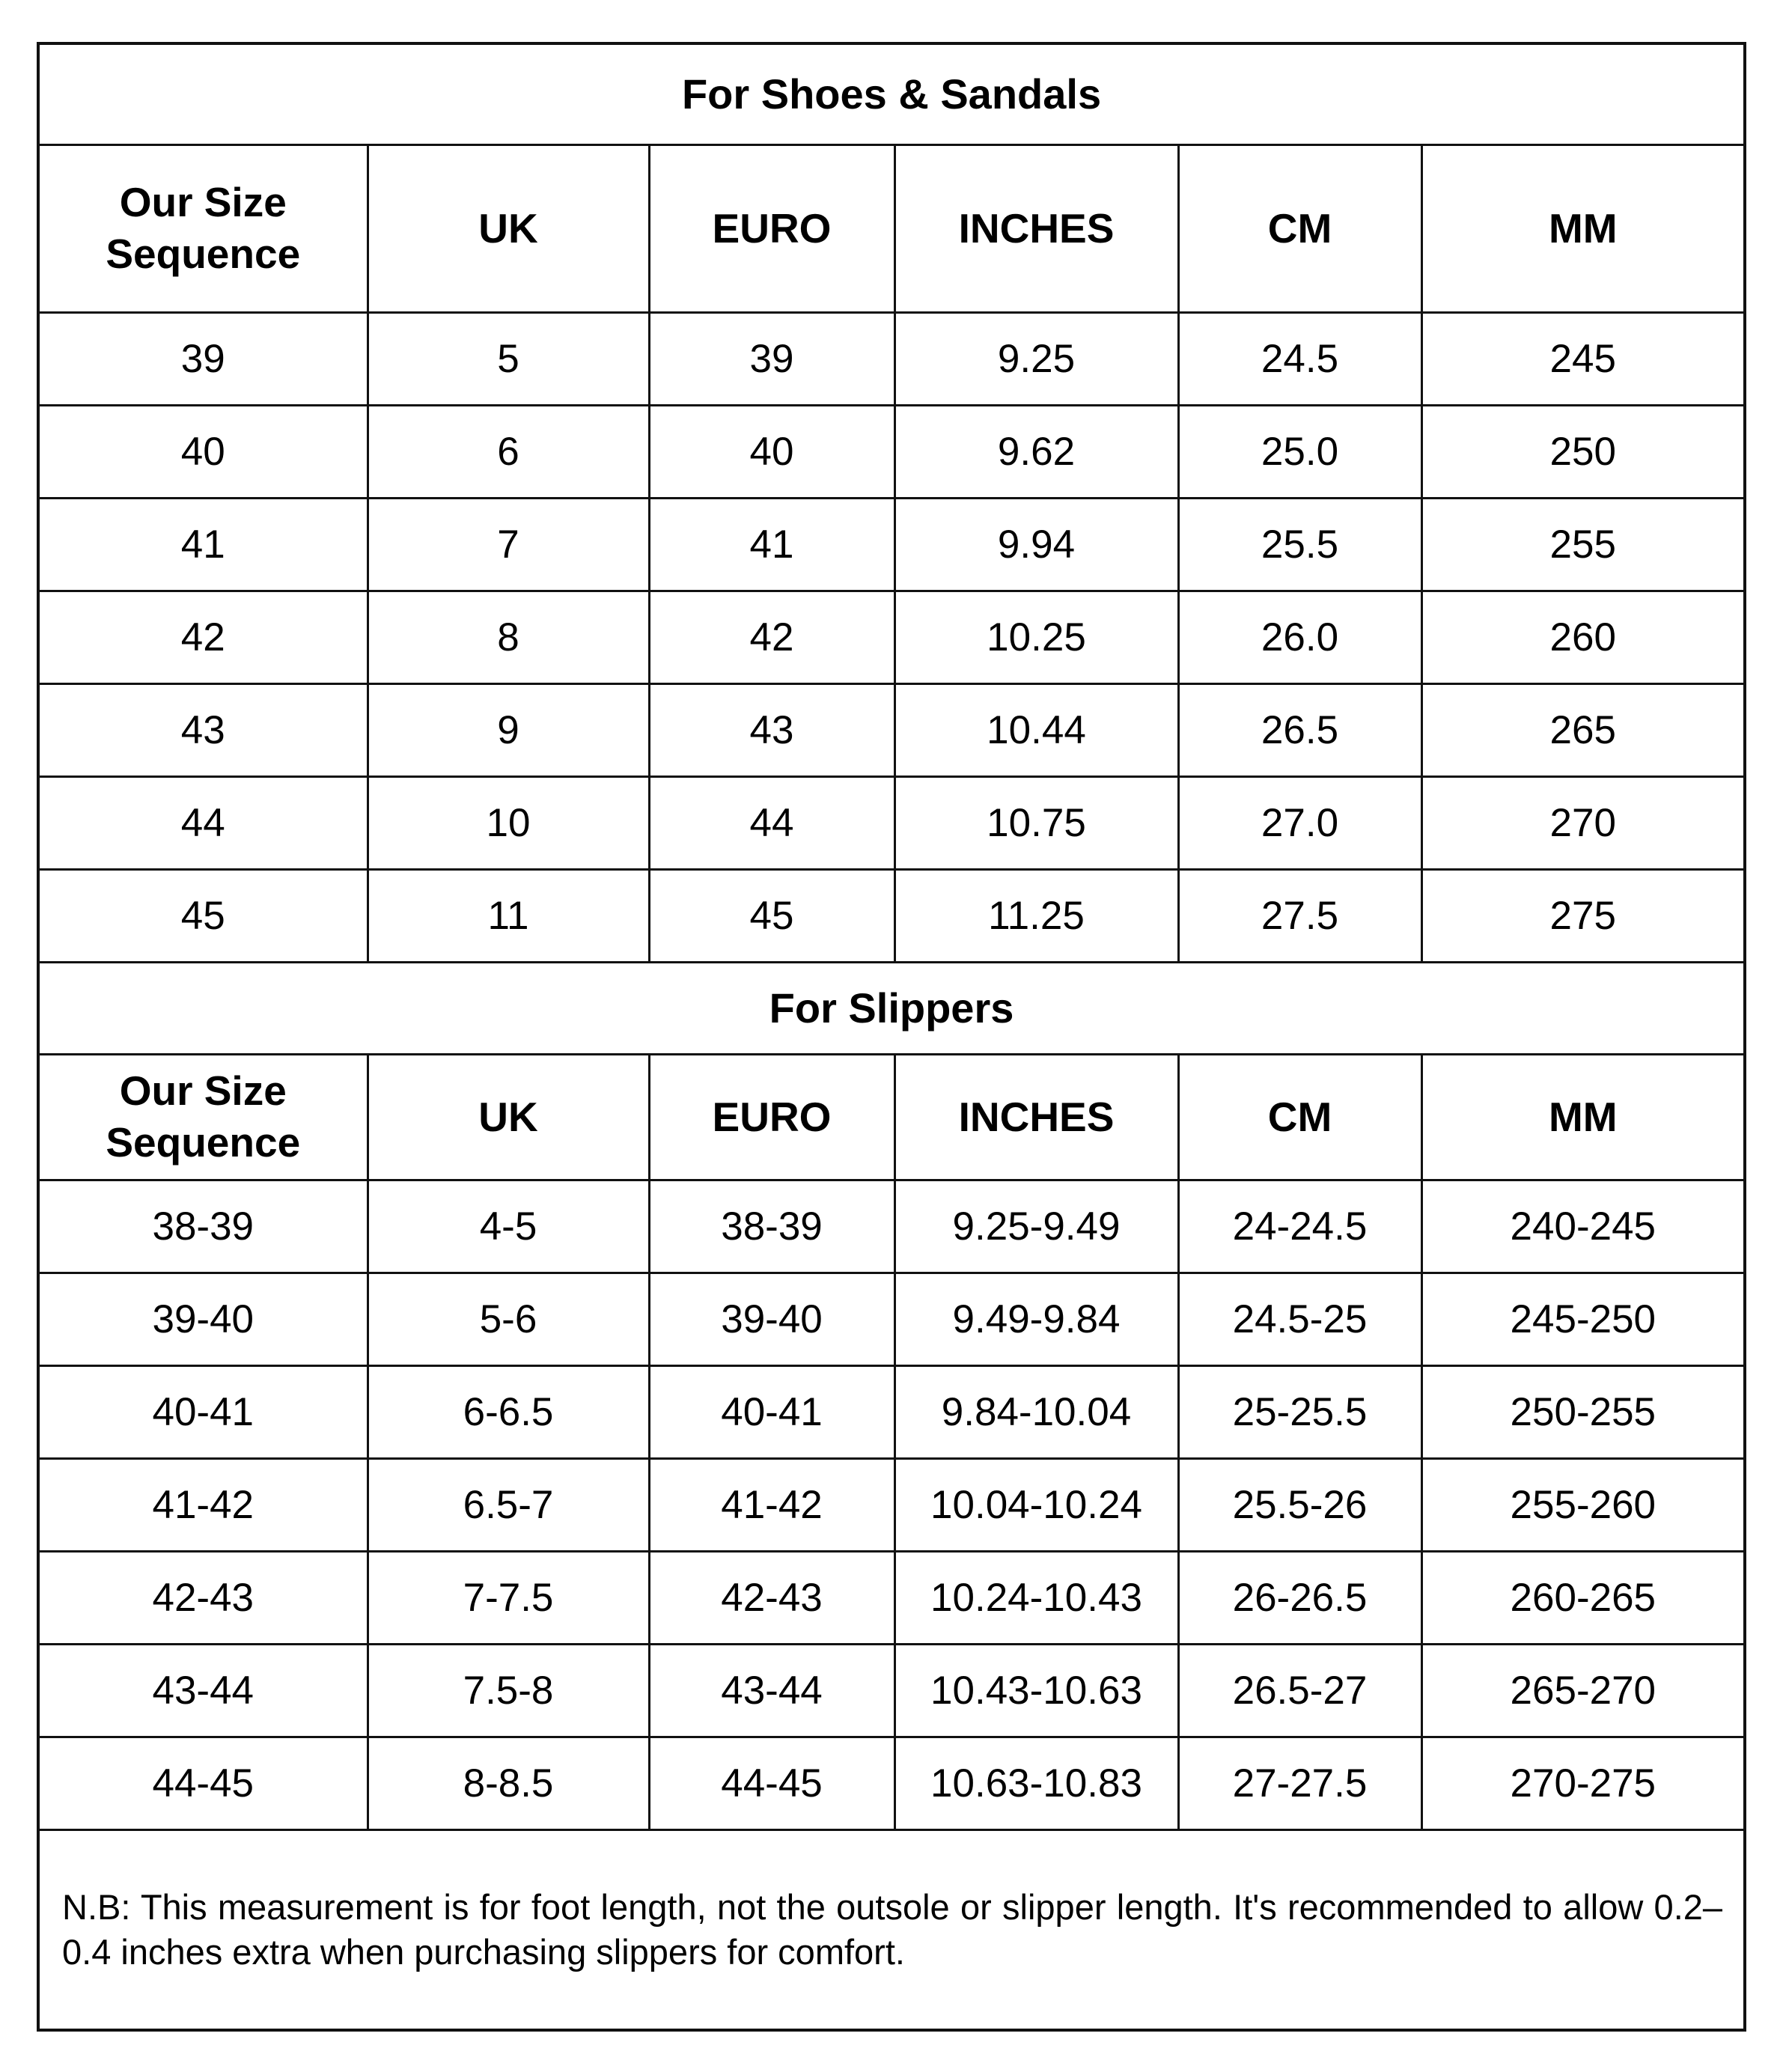 Image resolution: width=1783 pixels, height=2072 pixels. I want to click on table-cell: 27-27.5, so click(1300, 1783).